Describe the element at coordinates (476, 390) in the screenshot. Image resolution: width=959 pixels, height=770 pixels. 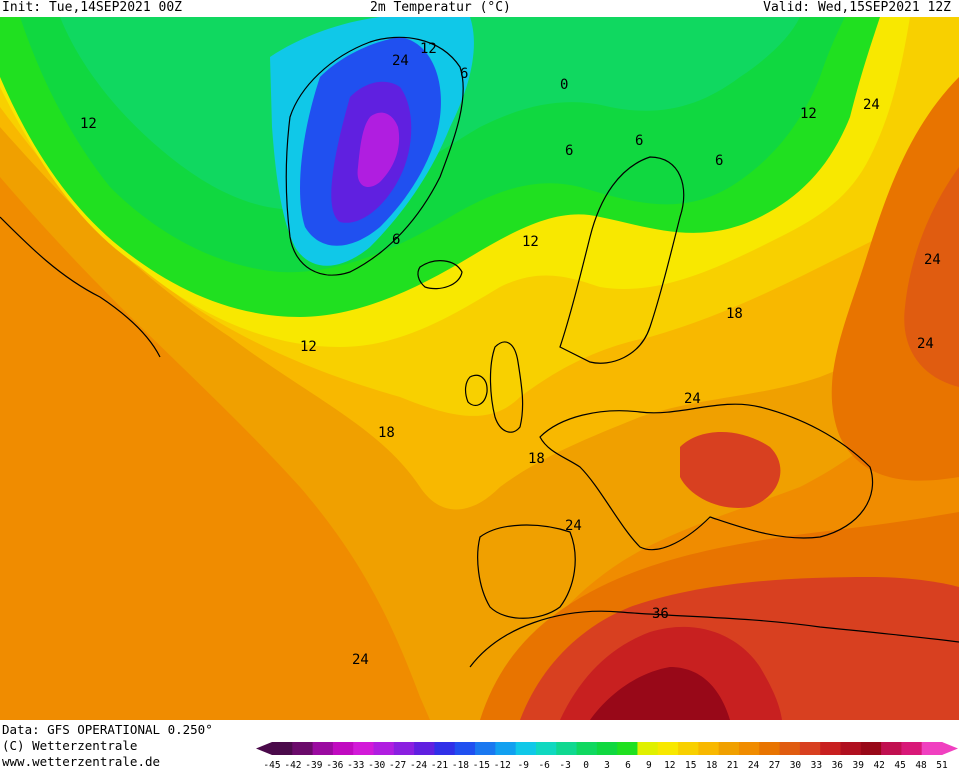
I see `ireland-coast` at that location.